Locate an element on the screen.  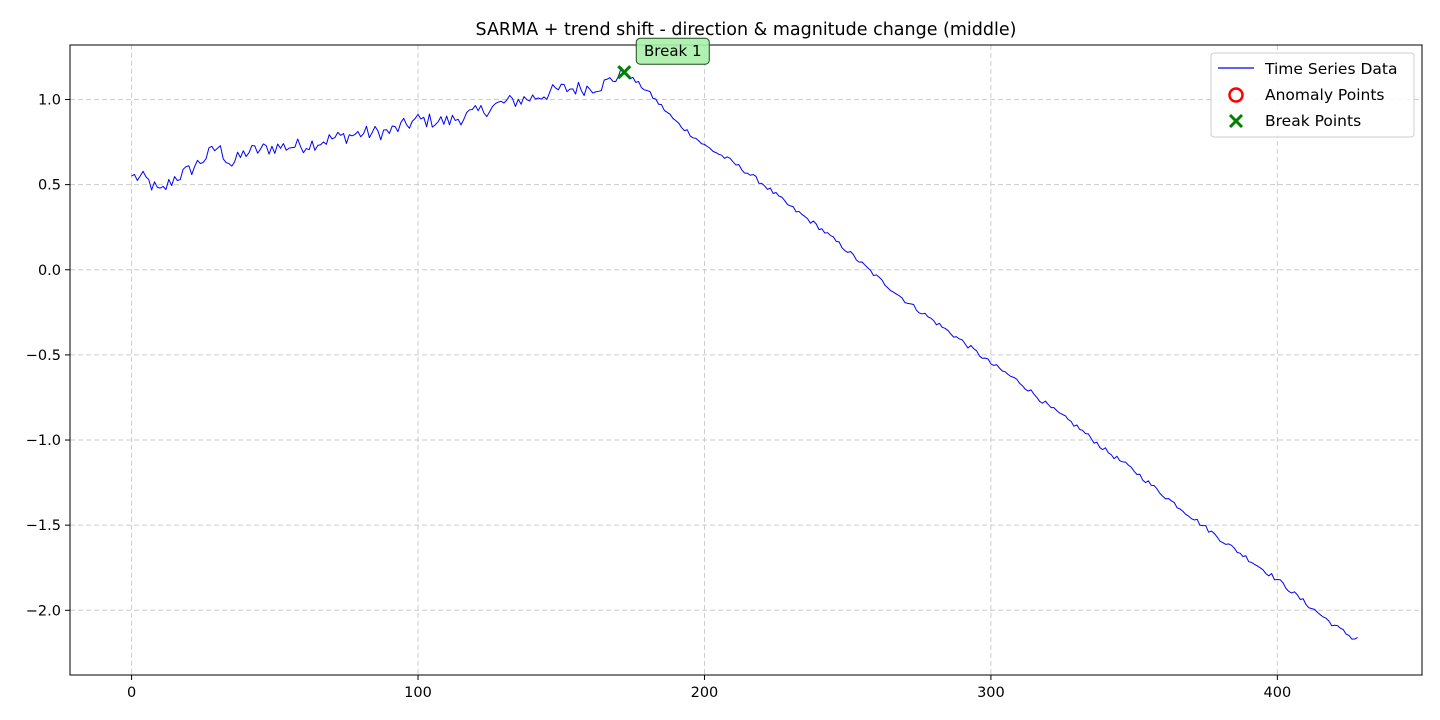
break-label-box is located at coordinates (672, 51).